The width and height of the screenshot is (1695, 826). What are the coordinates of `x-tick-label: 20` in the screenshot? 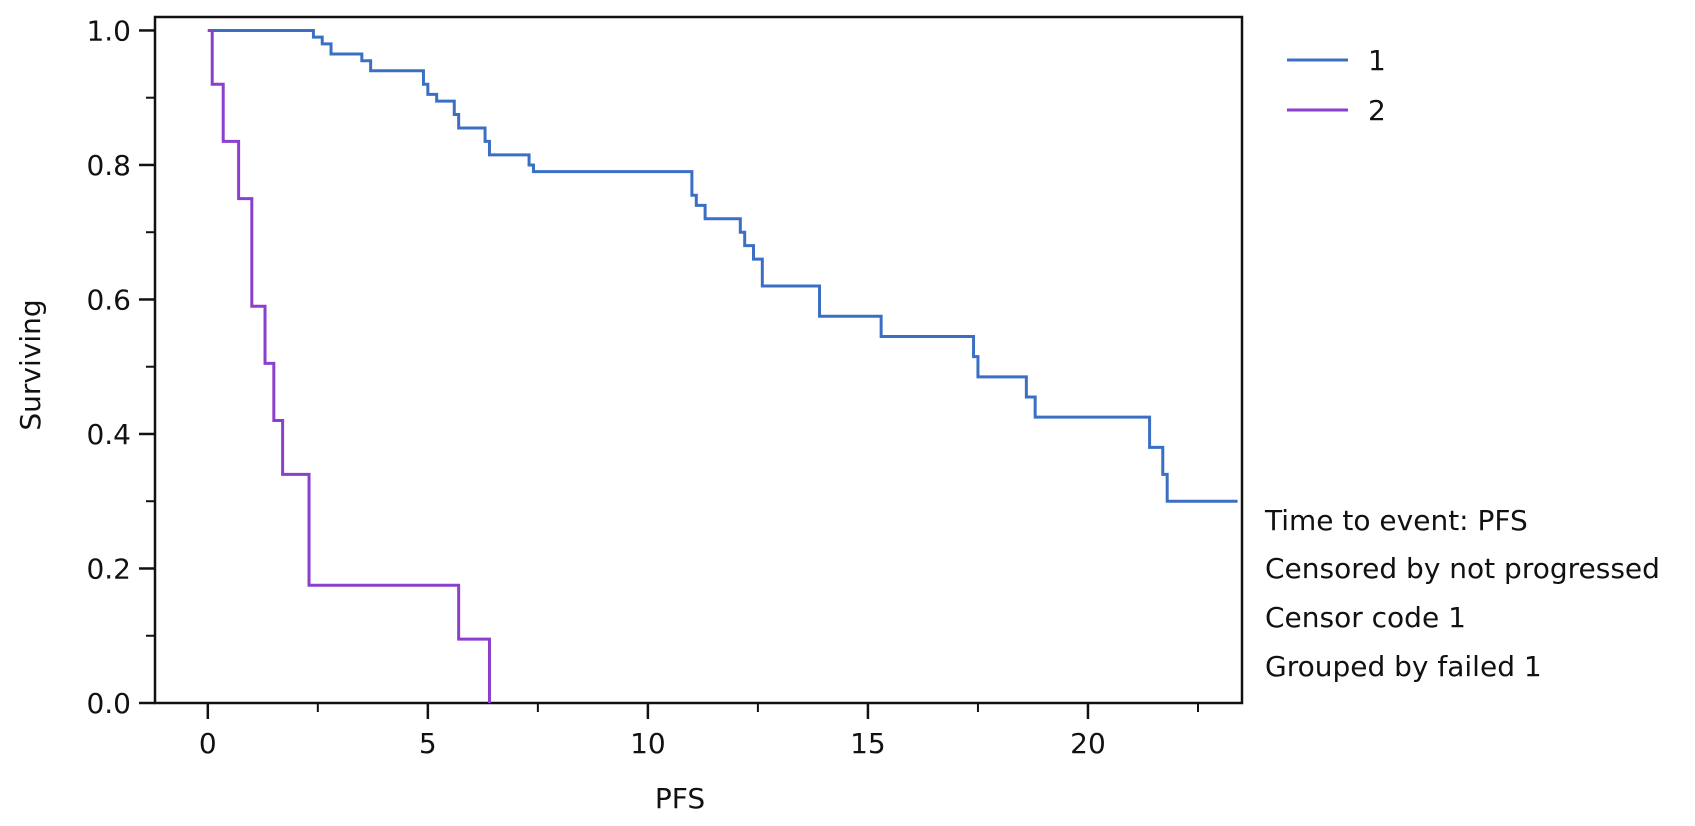 It's located at (1088, 743).